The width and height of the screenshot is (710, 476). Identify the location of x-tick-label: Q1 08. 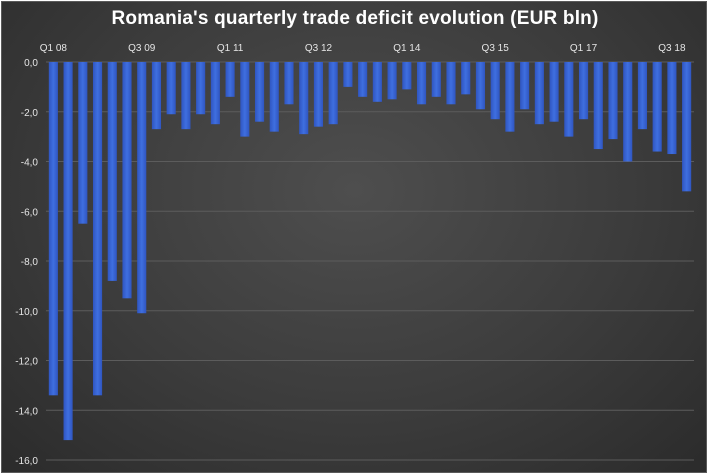
(54, 48).